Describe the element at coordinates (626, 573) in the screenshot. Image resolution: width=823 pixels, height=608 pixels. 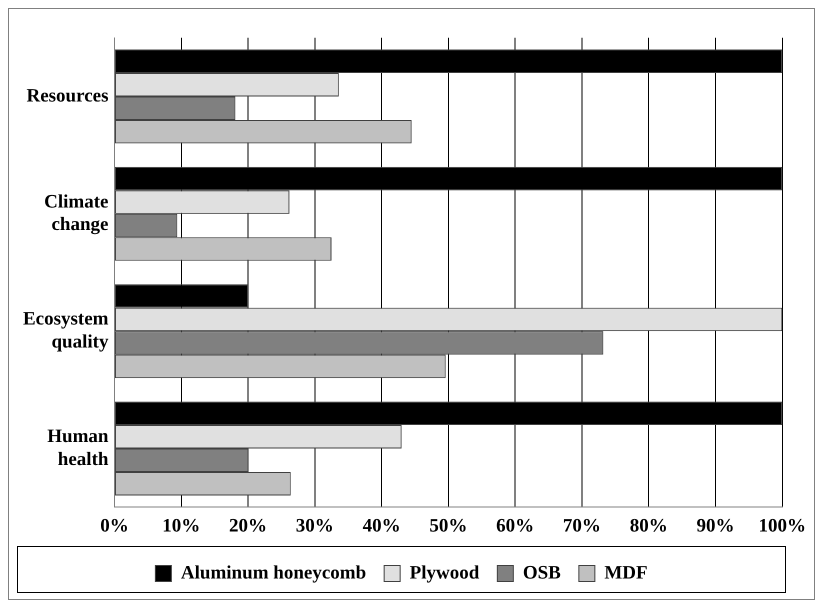
I see `legend-label: MDF` at that location.